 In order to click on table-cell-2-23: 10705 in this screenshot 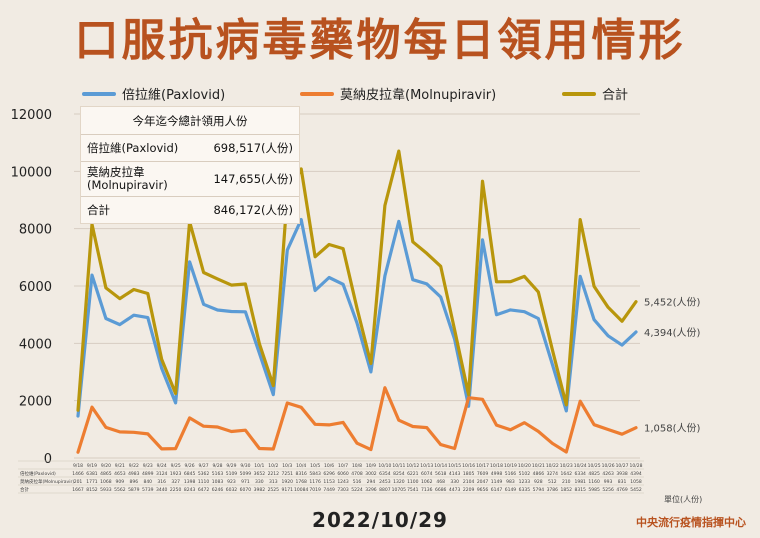, I will do `click(399, 490)`.